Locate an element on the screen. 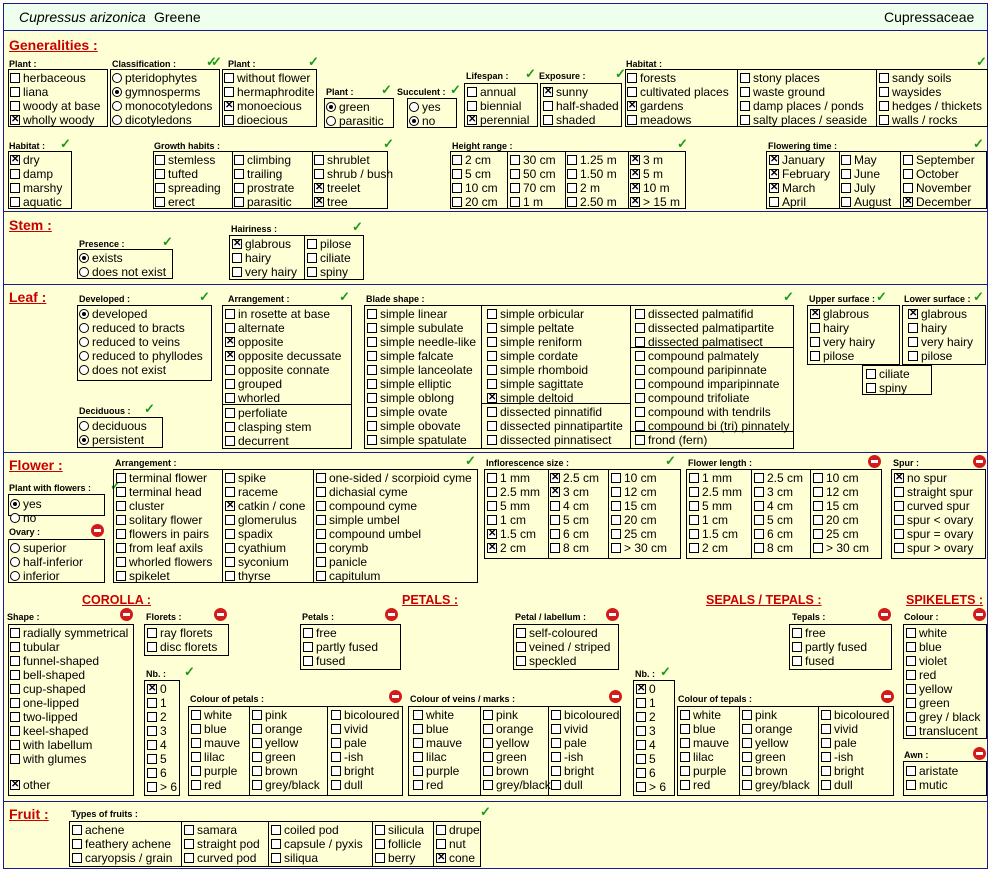 This screenshot has width=991, height=872. option-height_c4: ✕ 10 m is located at coordinates (649, 188).